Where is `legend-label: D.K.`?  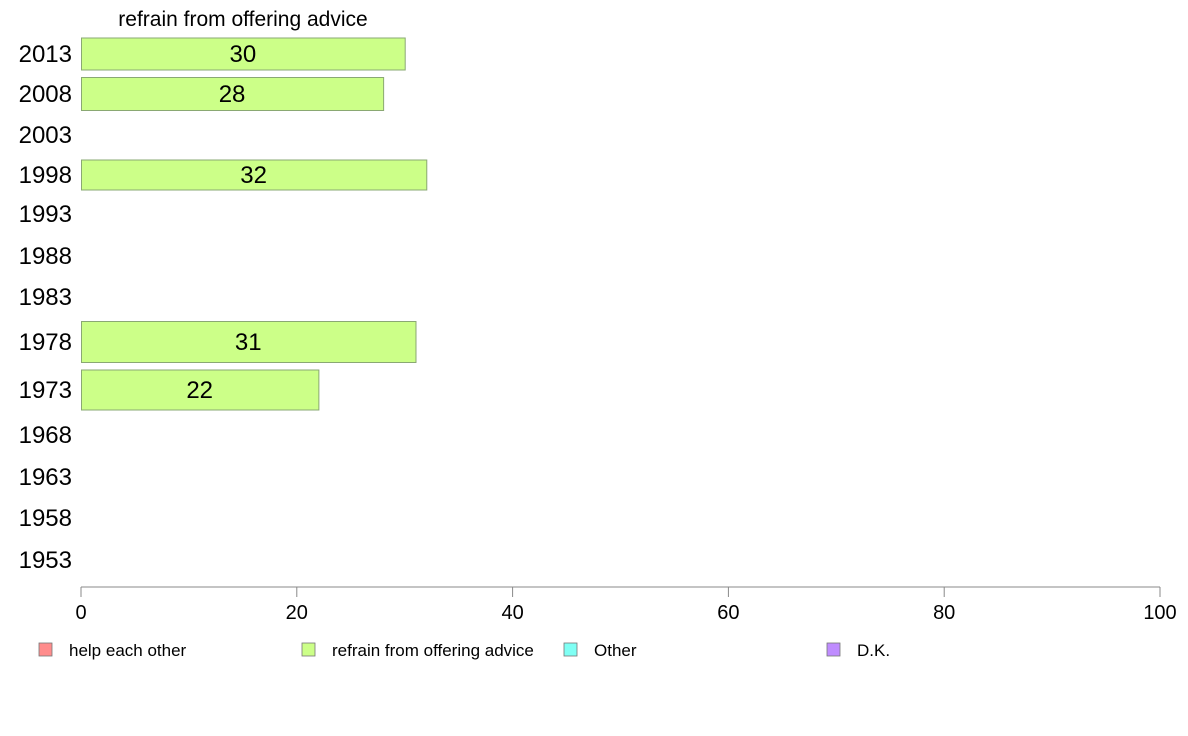
legend-label: D.K. is located at coordinates (873, 650).